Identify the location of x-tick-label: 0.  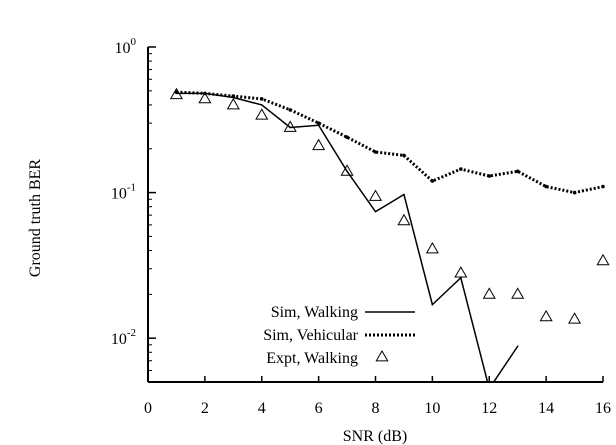
(148, 408).